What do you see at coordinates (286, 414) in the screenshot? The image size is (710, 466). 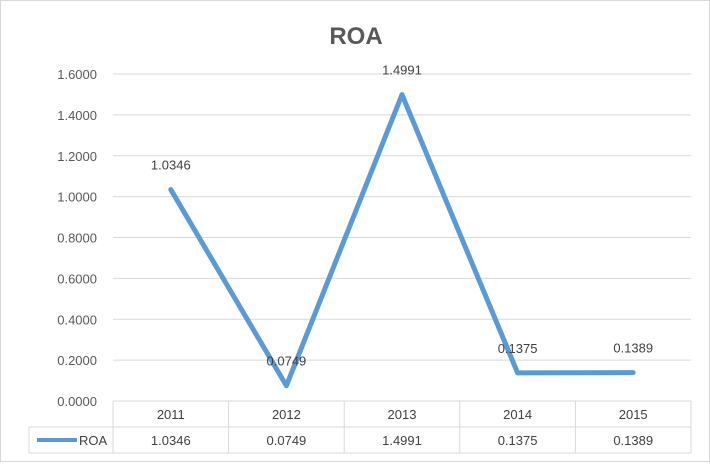 I see `x-category-label: 2012` at bounding box center [286, 414].